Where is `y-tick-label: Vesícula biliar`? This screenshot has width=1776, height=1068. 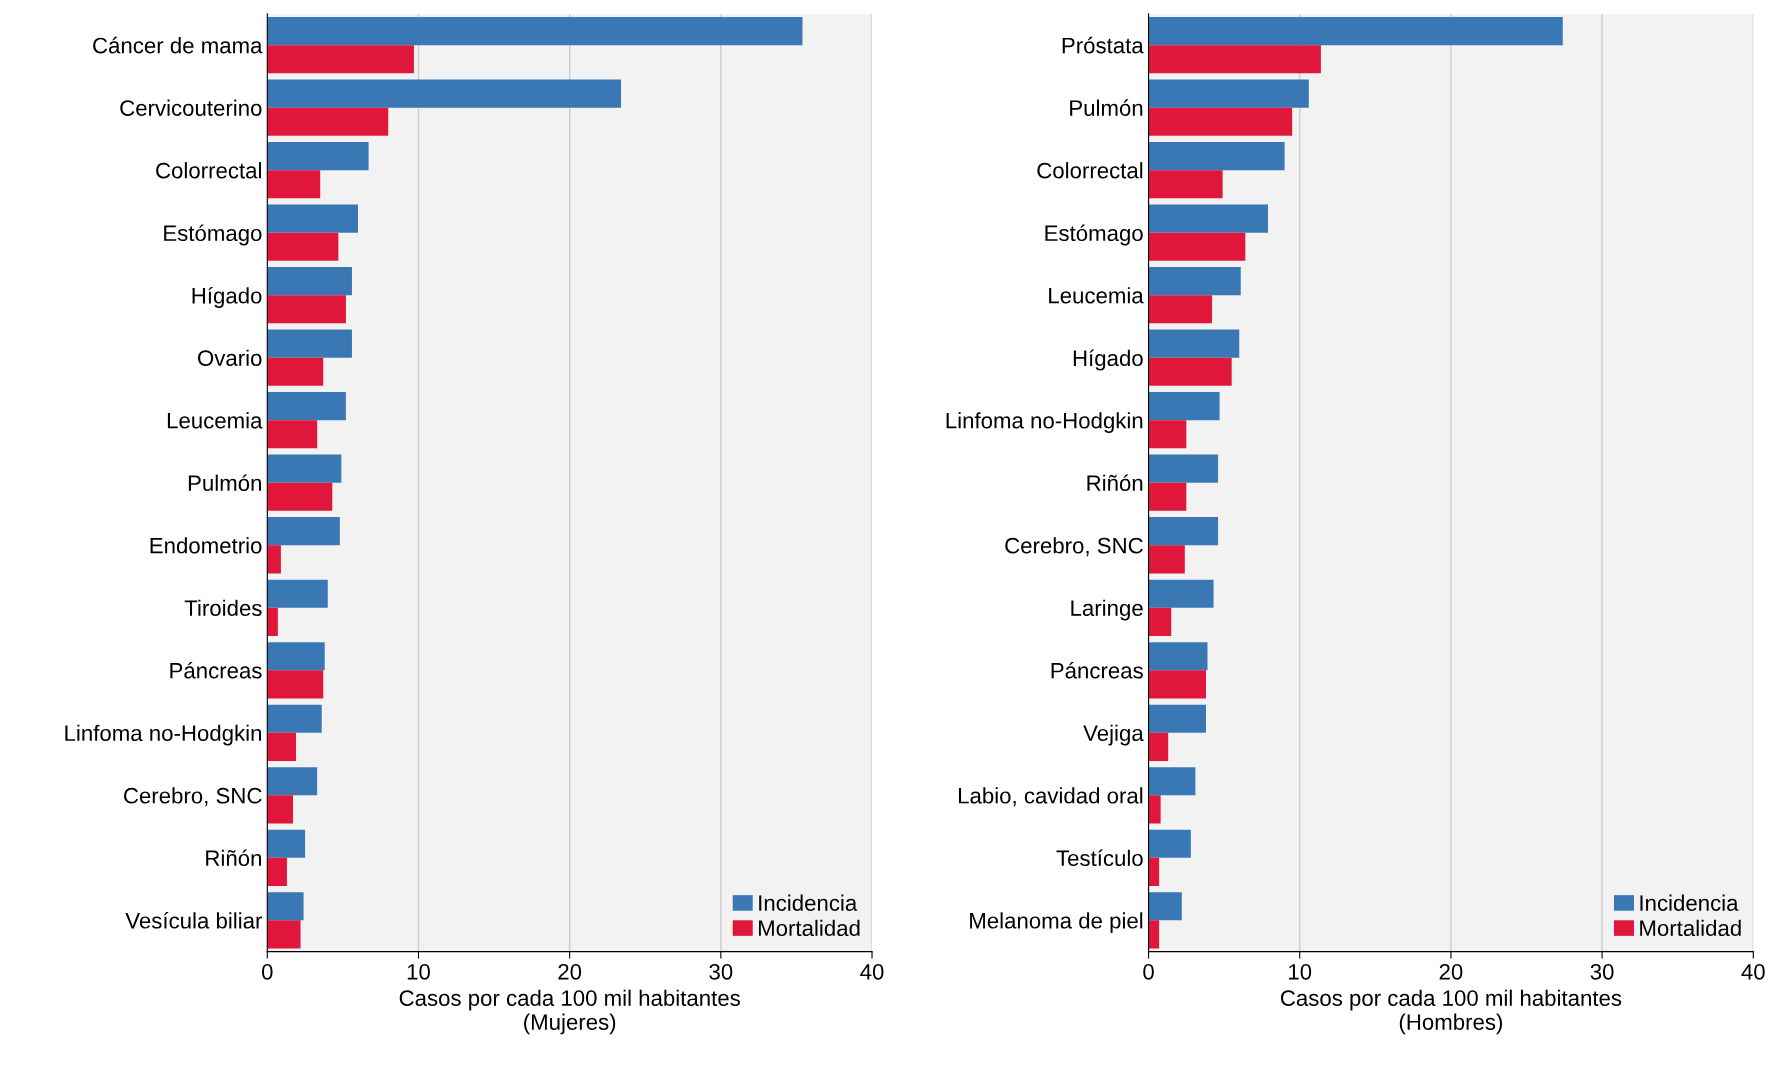 y-tick-label: Vesícula biliar is located at coordinates (194, 920).